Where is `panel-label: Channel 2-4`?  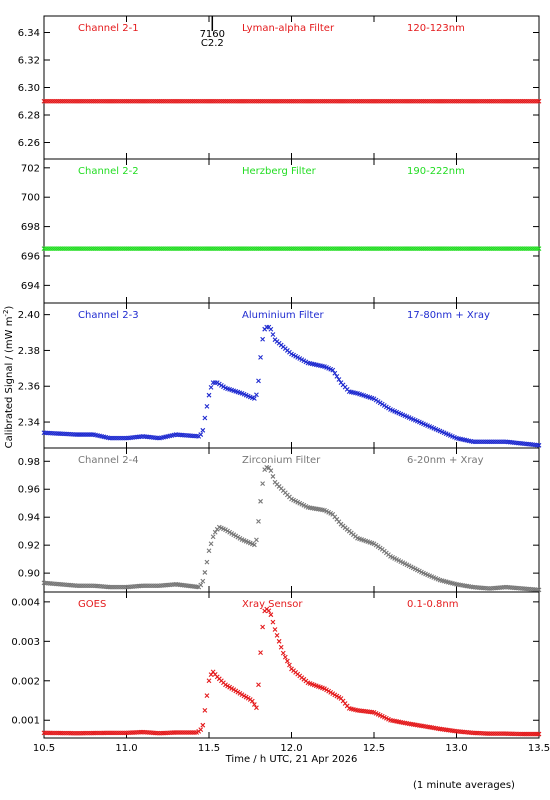
panel-label: Channel 2-4 is located at coordinates (108, 460).